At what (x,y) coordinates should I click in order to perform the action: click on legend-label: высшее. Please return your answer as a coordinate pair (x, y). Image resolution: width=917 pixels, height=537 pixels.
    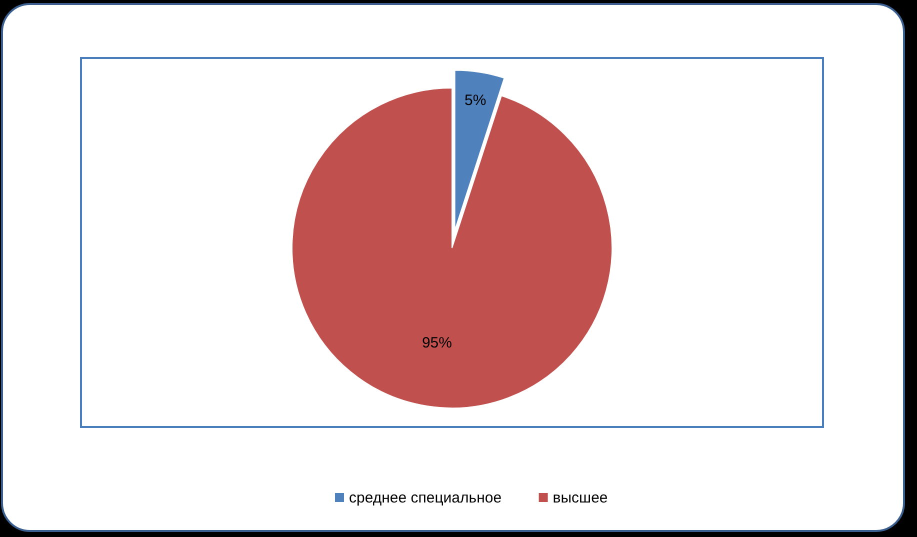
    Looking at the image, I should click on (580, 498).